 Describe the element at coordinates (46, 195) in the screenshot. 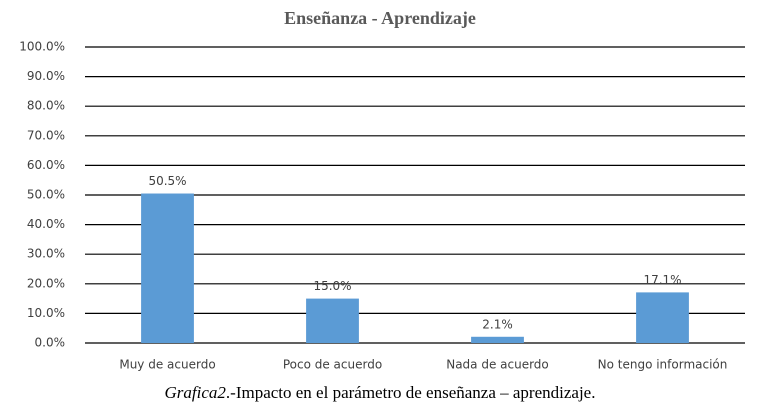

I see `y-tick-label: 50.0%` at that location.